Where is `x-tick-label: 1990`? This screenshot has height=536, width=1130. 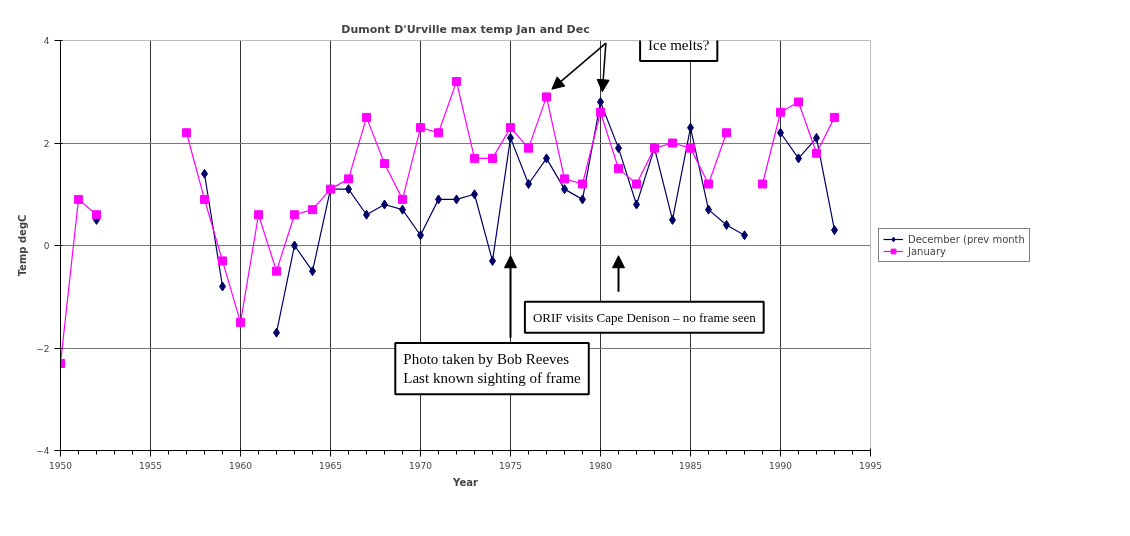 x-tick-label: 1990 is located at coordinates (781, 465).